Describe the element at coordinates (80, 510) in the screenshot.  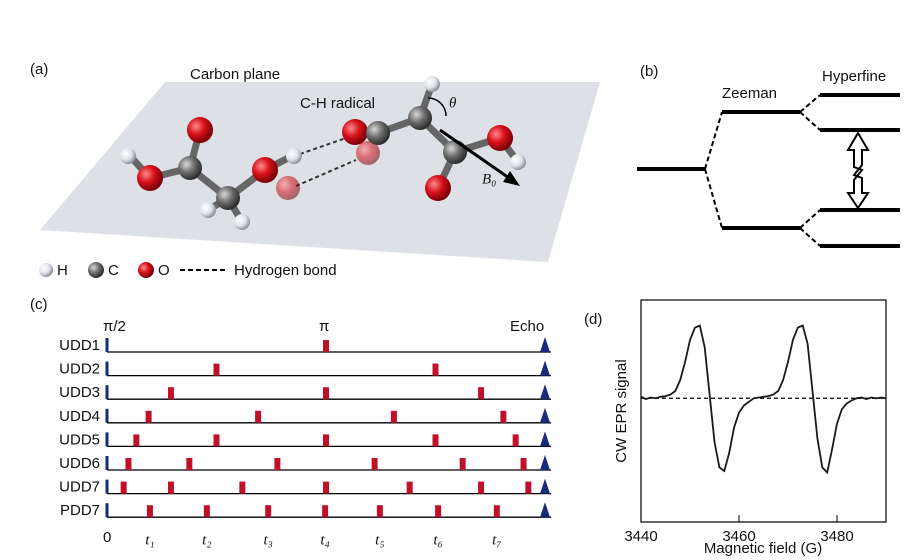
I see `sequence-label: PDD7` at that location.